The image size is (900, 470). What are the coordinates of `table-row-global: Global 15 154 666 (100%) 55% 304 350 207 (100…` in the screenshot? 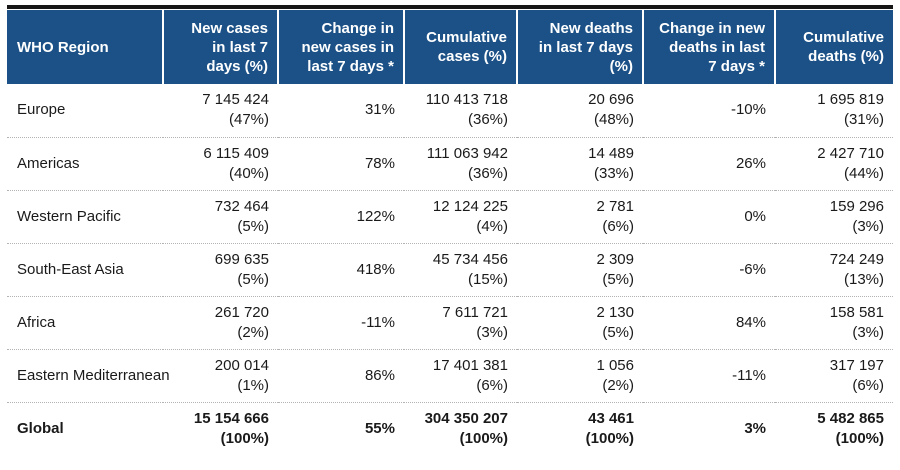 It's located at (450, 428).